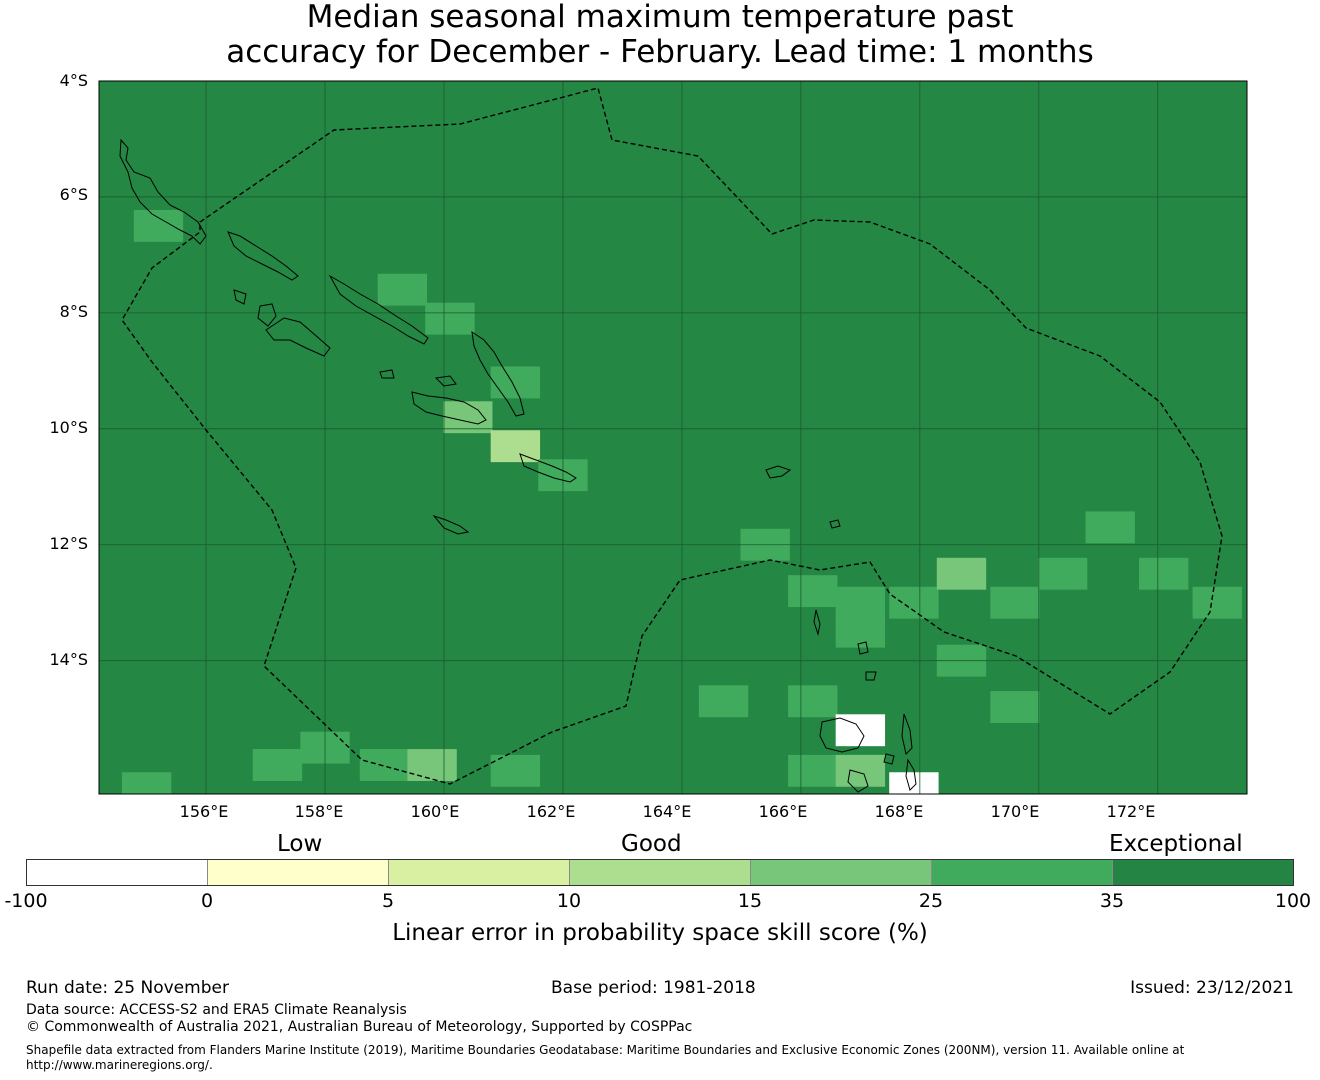 The height and width of the screenshot is (1080, 1320). I want to click on run-date: Run date: 25 November, so click(127, 988).